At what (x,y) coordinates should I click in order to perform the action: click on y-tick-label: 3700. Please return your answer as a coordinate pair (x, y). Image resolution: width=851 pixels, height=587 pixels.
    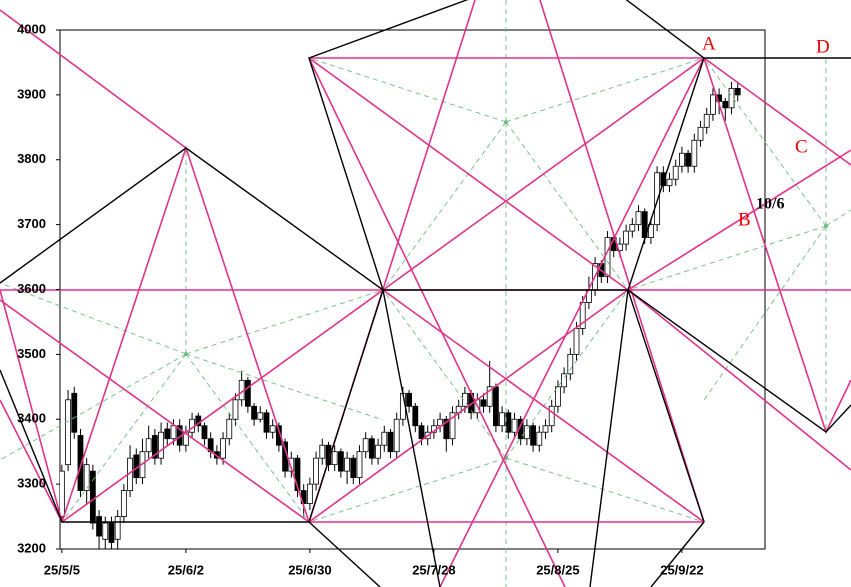
    Looking at the image, I should click on (31, 223).